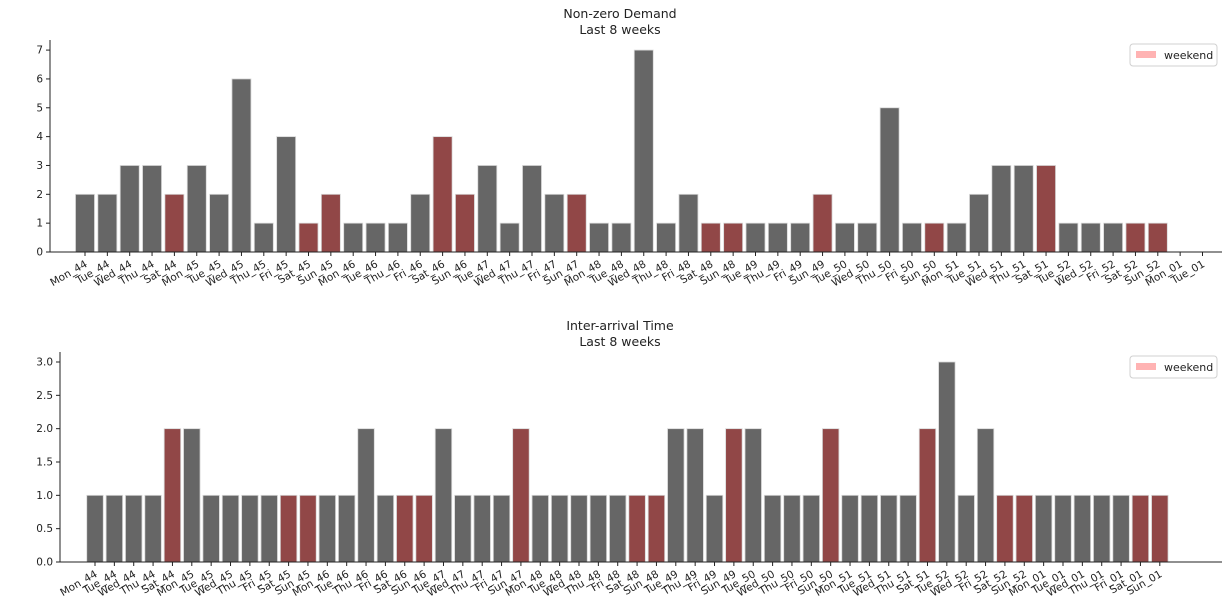 Image resolution: width=1222 pixels, height=608 pixels. Describe the element at coordinates (39, 51) in the screenshot. I see `y-tick-label: 7` at that location.